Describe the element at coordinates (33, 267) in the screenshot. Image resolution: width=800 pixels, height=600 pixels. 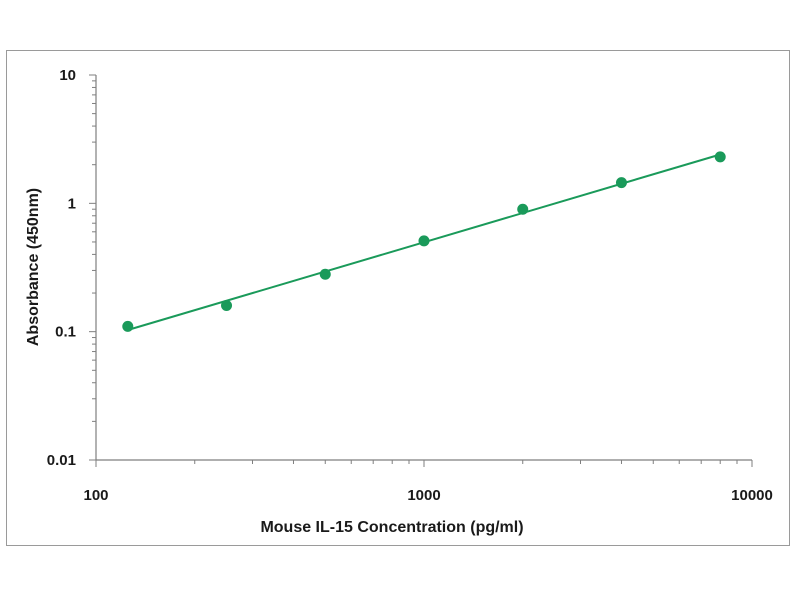
I see `y-axis-title: Absorbance (450nm)` at that location.